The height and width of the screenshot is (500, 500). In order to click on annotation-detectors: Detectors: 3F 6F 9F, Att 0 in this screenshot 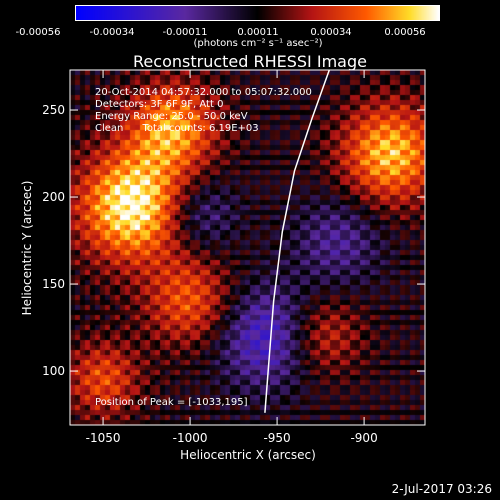, I will do `click(159, 104)`.